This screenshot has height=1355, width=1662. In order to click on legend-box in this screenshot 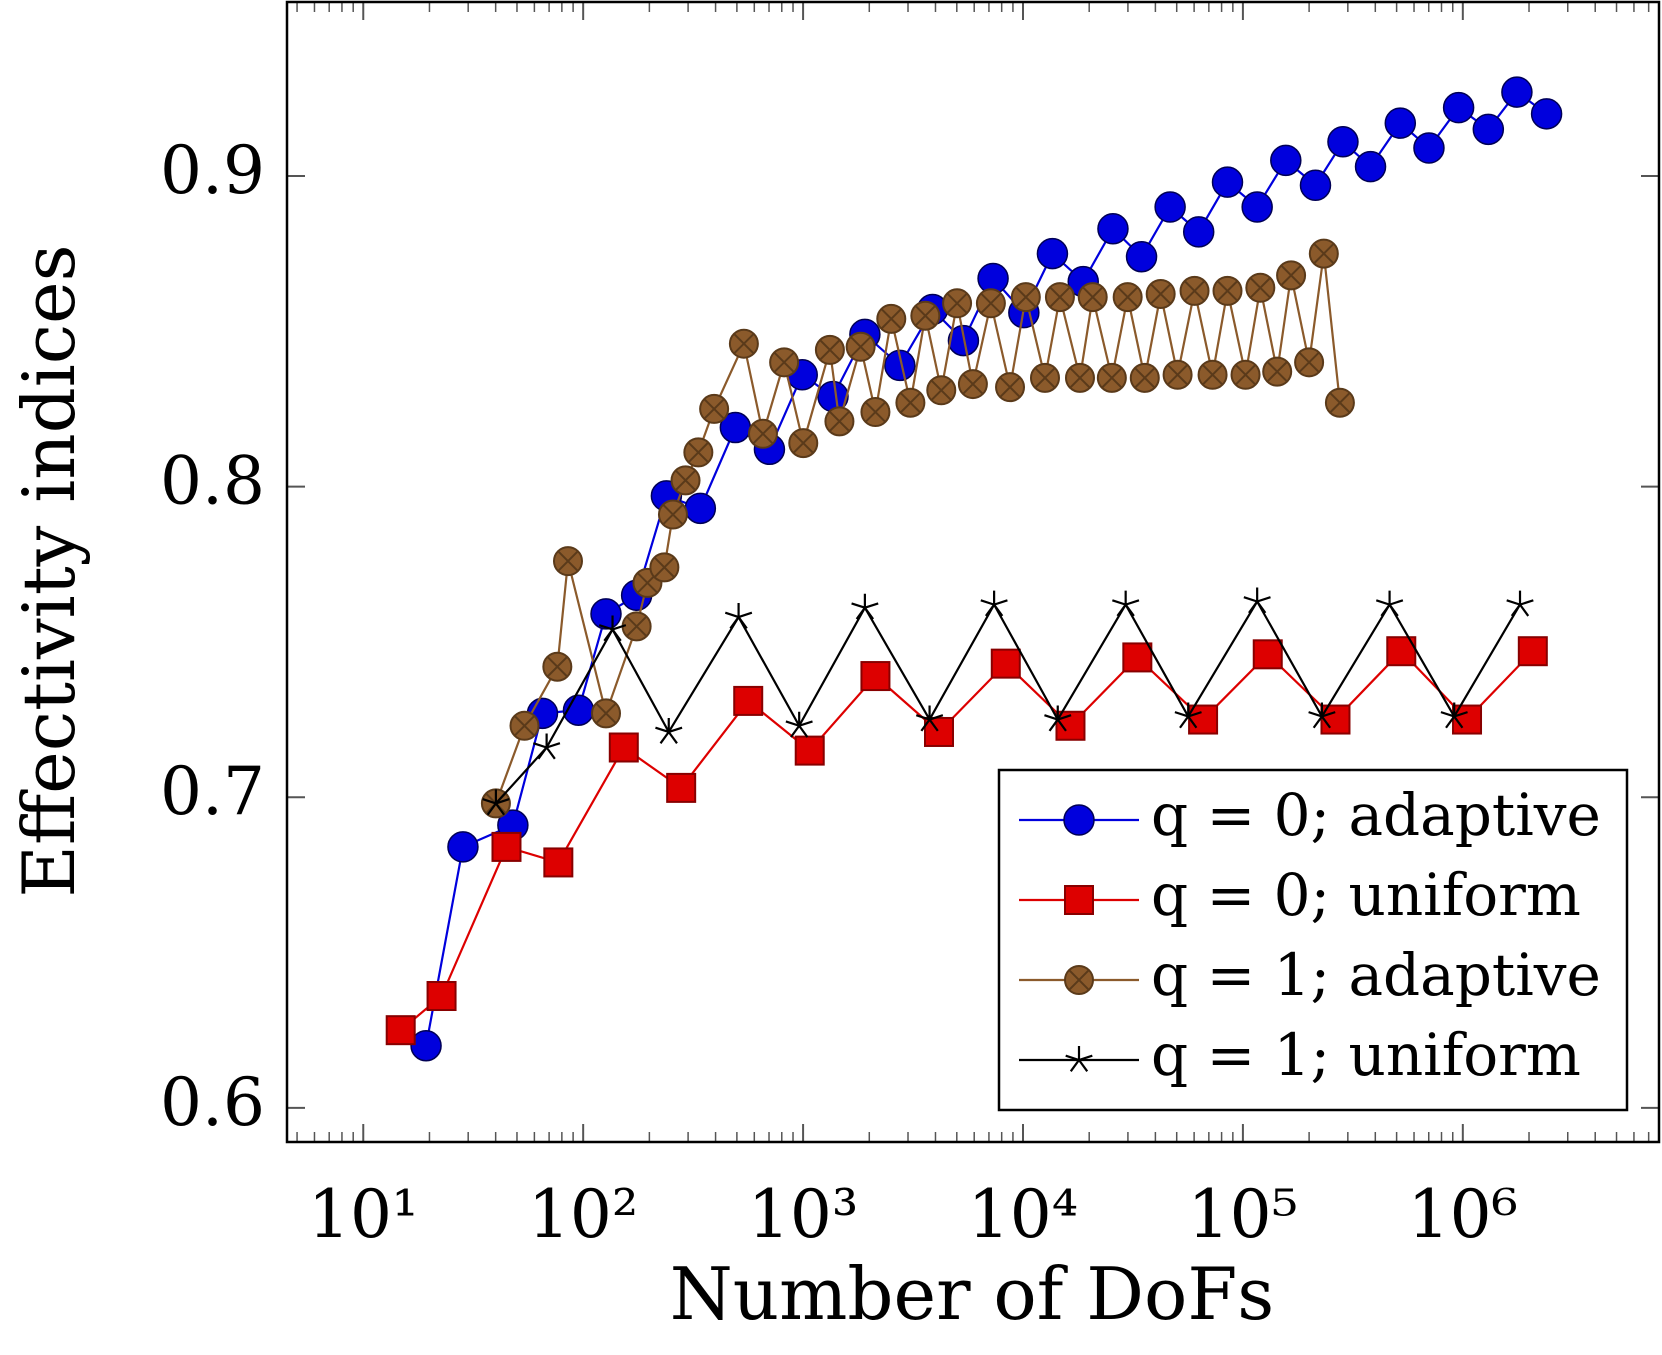, I will do `click(1313, 940)`.